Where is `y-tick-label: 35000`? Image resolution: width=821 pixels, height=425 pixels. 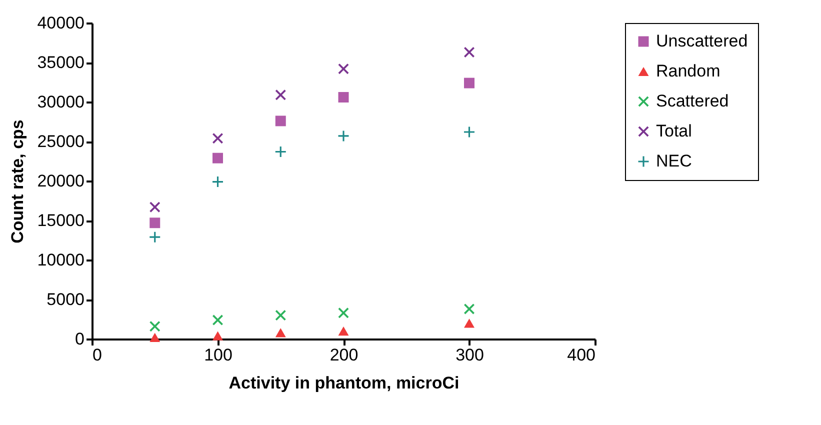 y-tick-label: 35000 is located at coordinates (60, 62).